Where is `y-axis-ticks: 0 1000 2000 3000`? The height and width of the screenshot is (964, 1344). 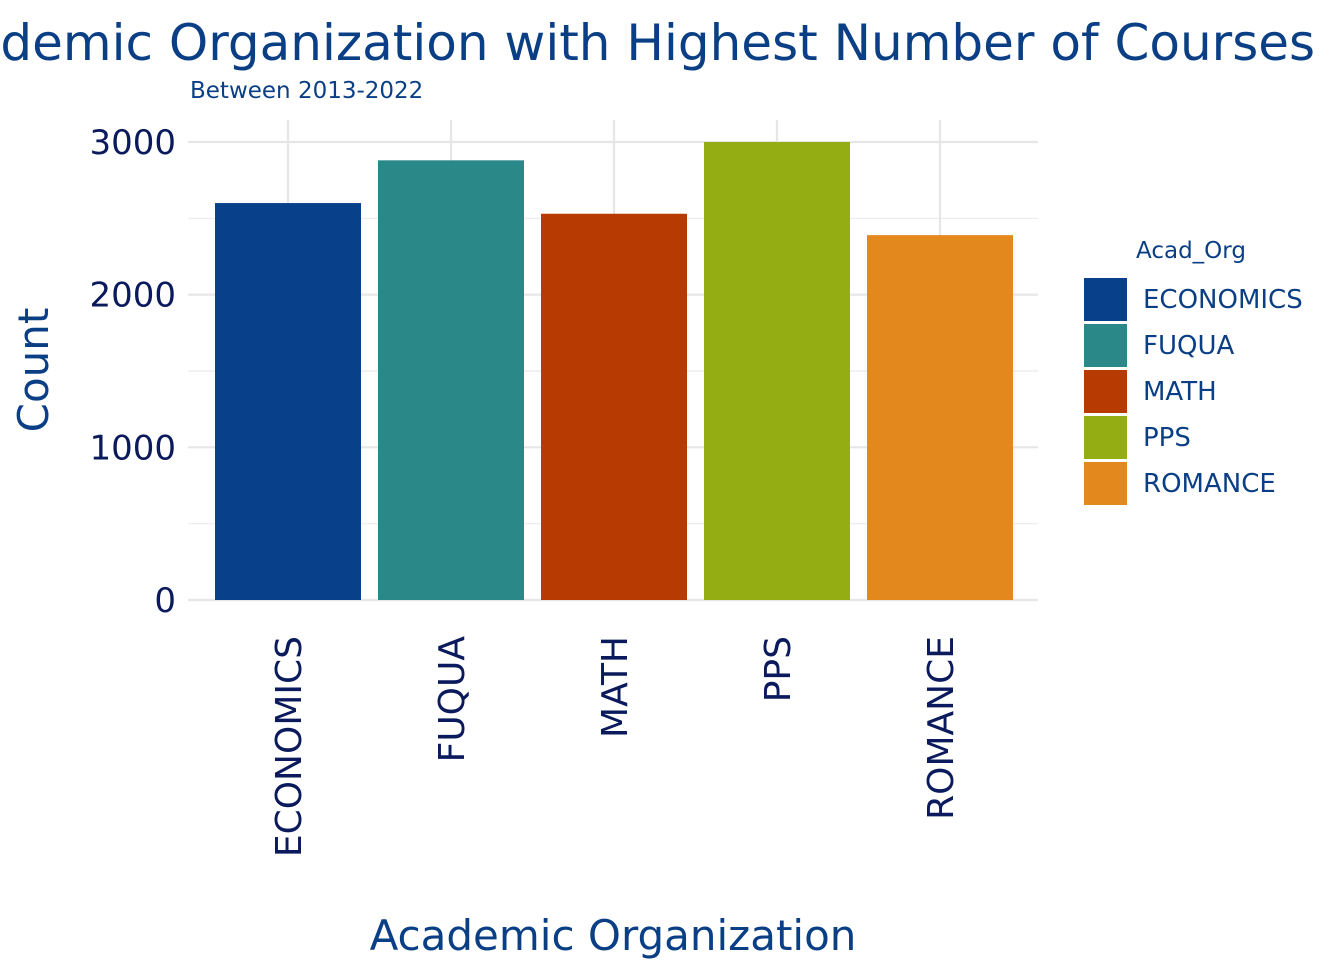 y-axis-ticks: 0 1000 2000 3000 is located at coordinates (132, 372).